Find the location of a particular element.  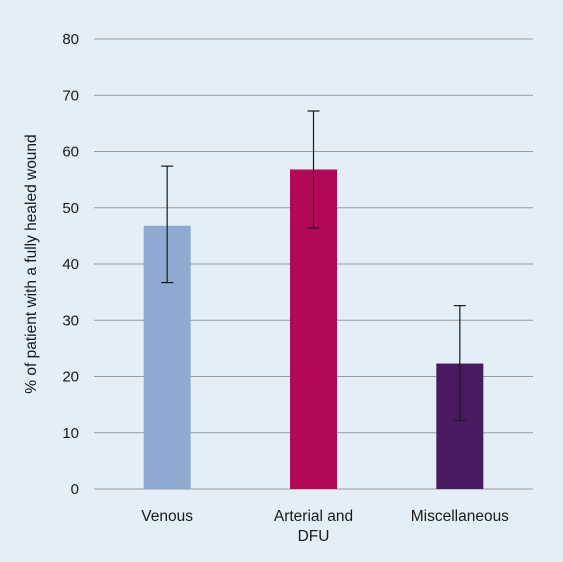

y-tick-label: 0 is located at coordinates (75, 489).